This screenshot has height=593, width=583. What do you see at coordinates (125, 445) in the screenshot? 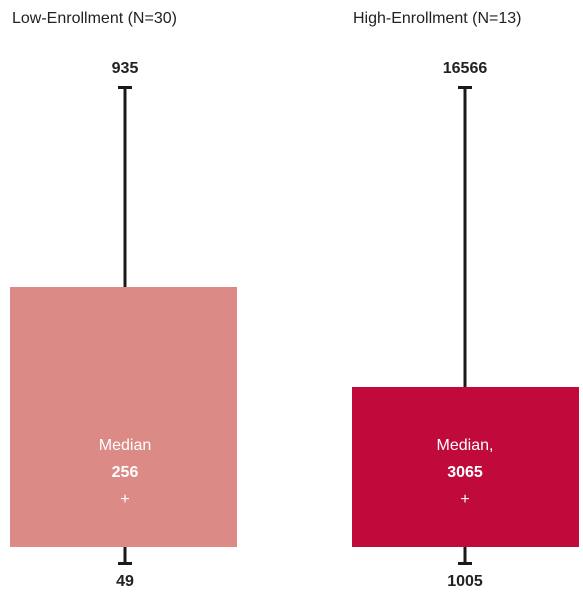
I see `median-label-low-enrollment: Median` at bounding box center [125, 445].